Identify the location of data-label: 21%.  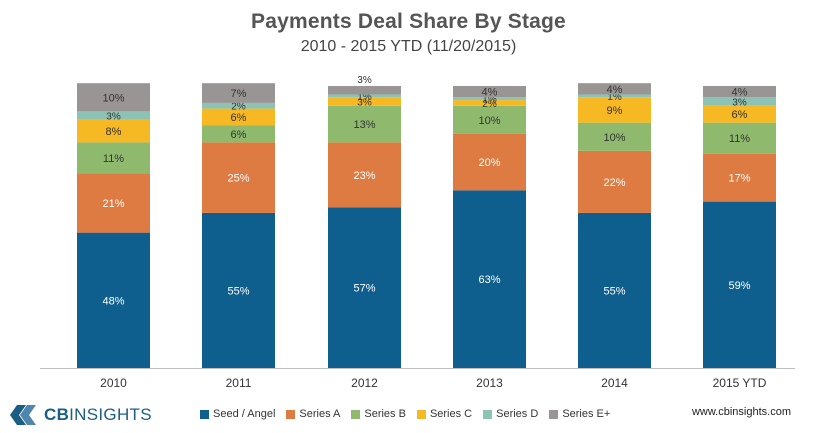
(113, 204).